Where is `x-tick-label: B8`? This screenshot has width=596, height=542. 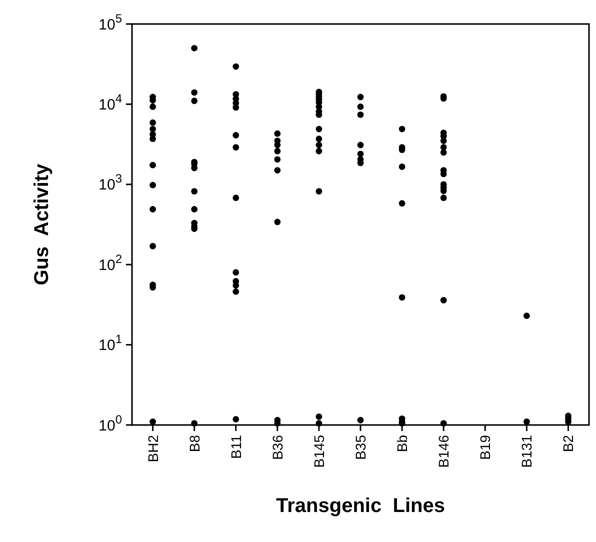 x-tick-label: B8 is located at coordinates (194, 443).